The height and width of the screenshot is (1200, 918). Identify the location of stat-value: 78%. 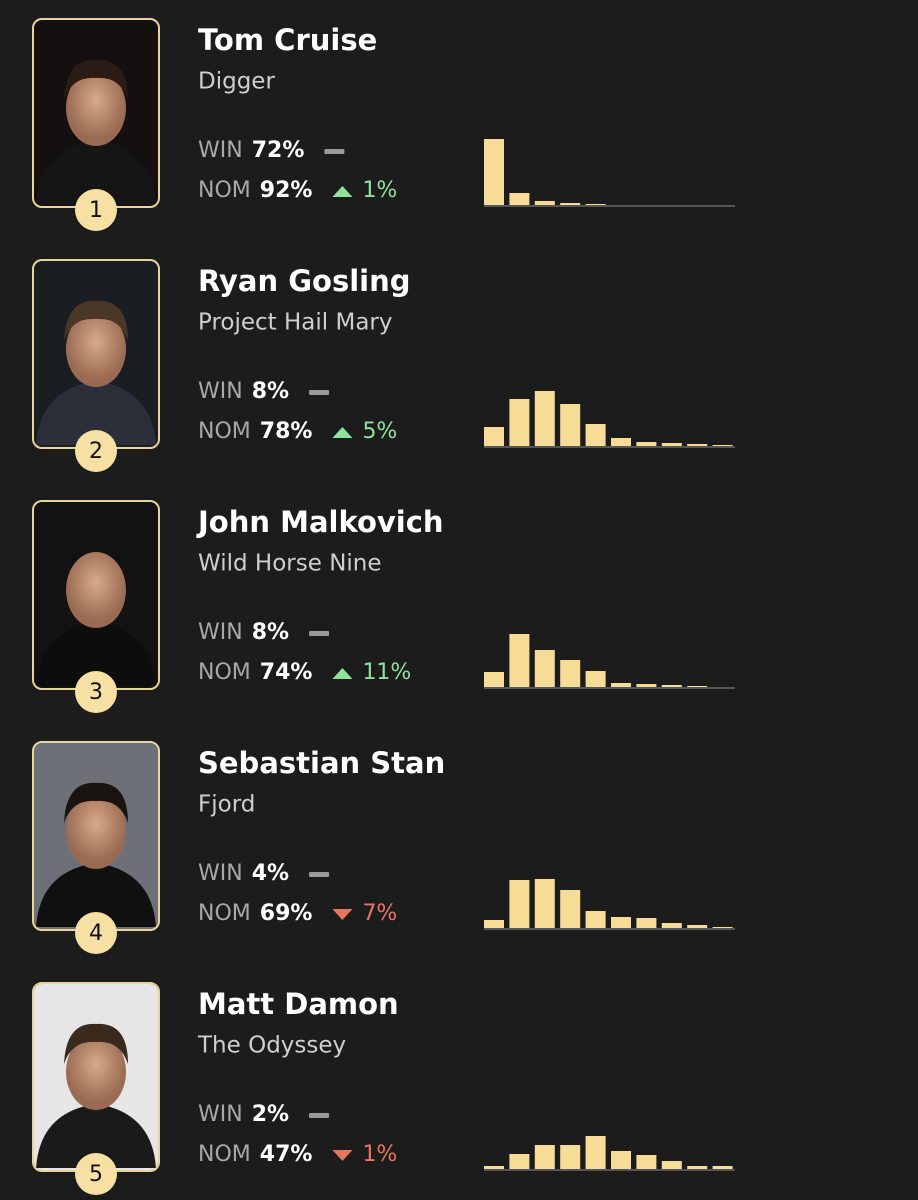
(286, 431).